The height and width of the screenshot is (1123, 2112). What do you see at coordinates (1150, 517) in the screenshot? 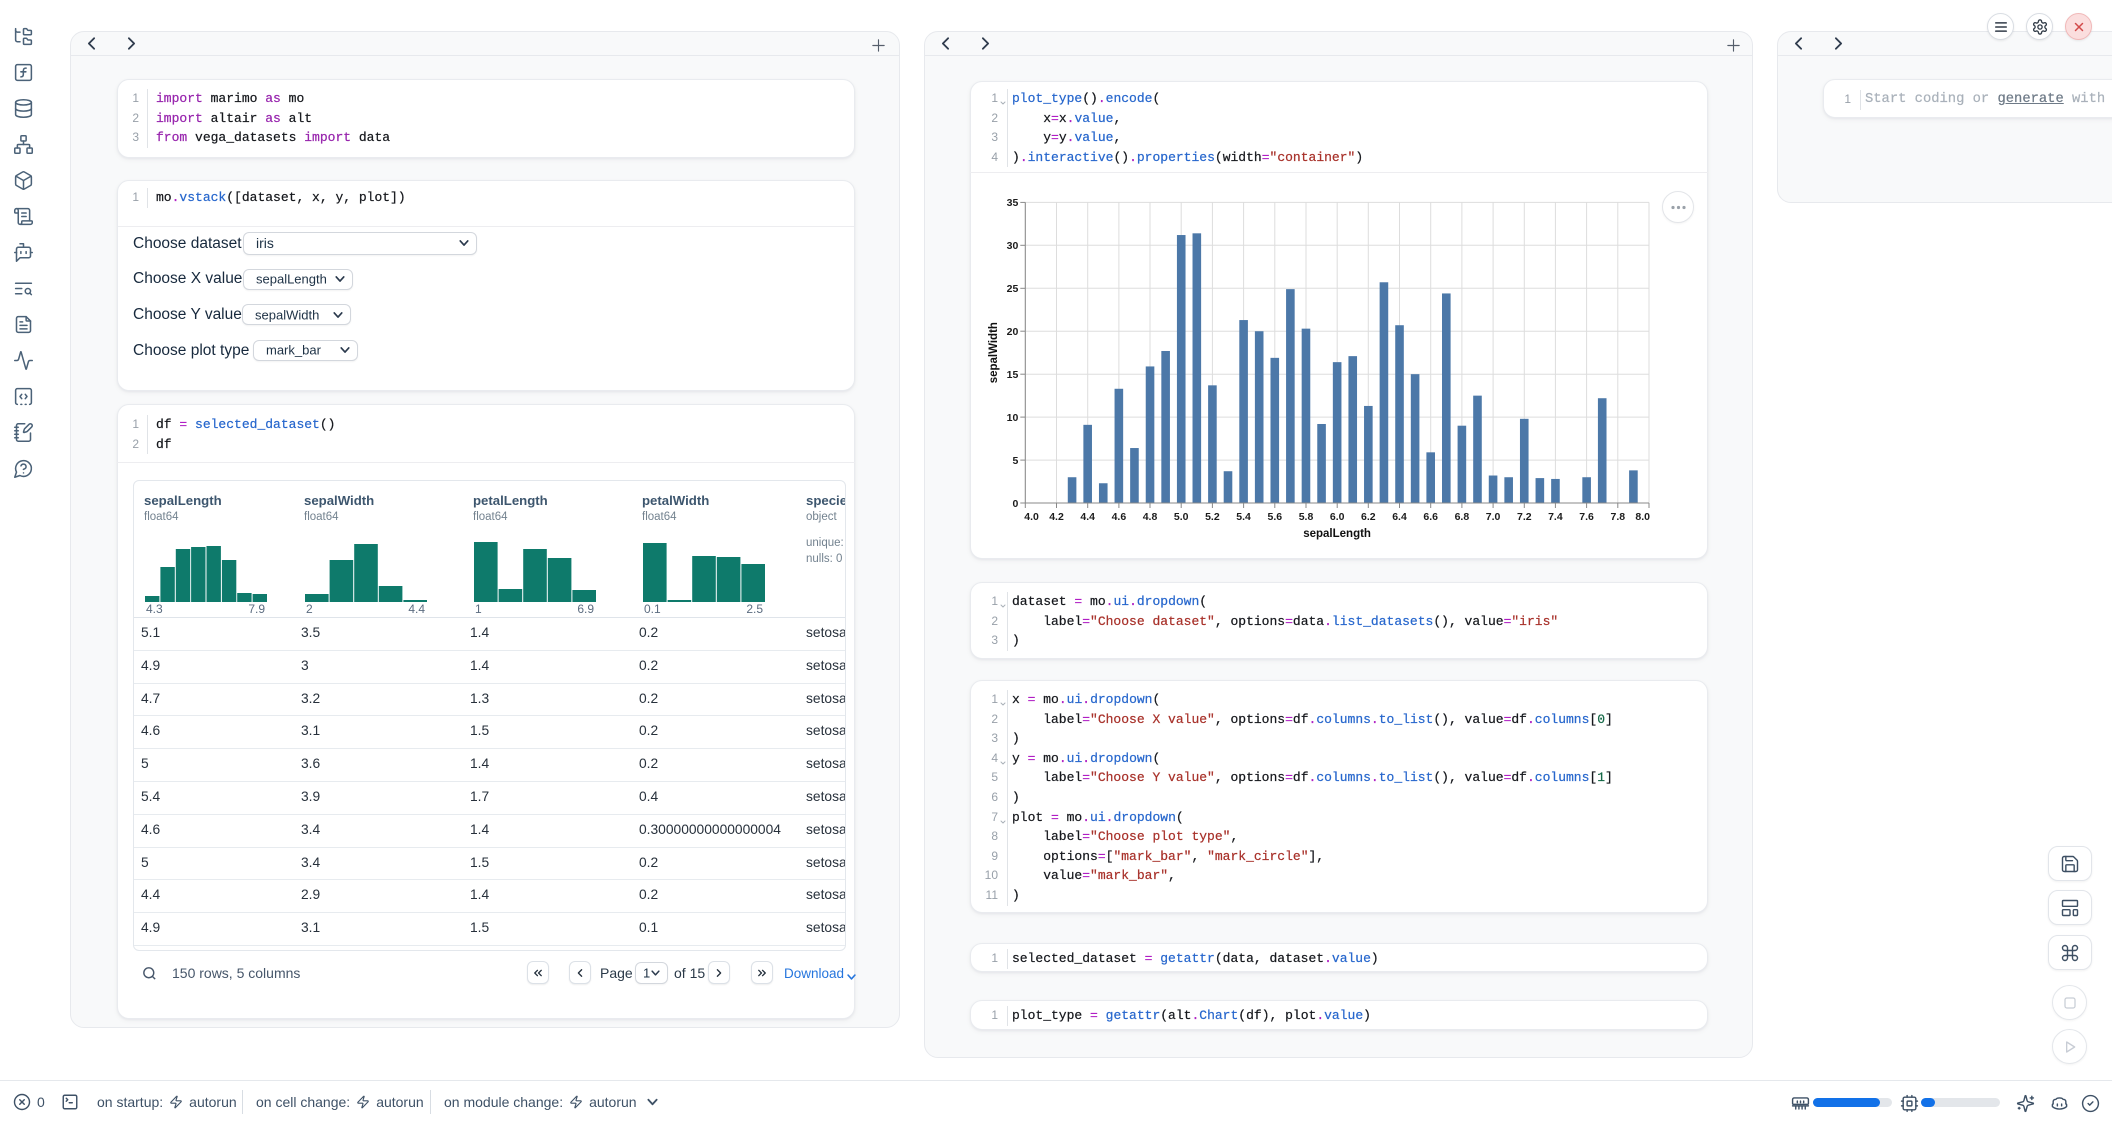
I see `svg-text: 4.8` at bounding box center [1150, 517].